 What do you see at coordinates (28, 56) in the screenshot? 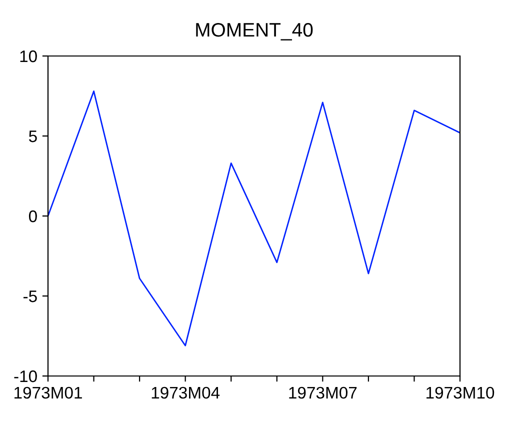
I see `y-tick-label: 10` at bounding box center [28, 56].